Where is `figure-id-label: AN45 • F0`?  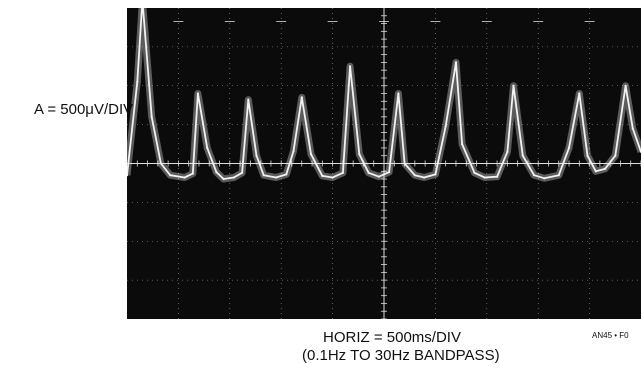
figure-id-label: AN45 • F0 is located at coordinates (610, 335).